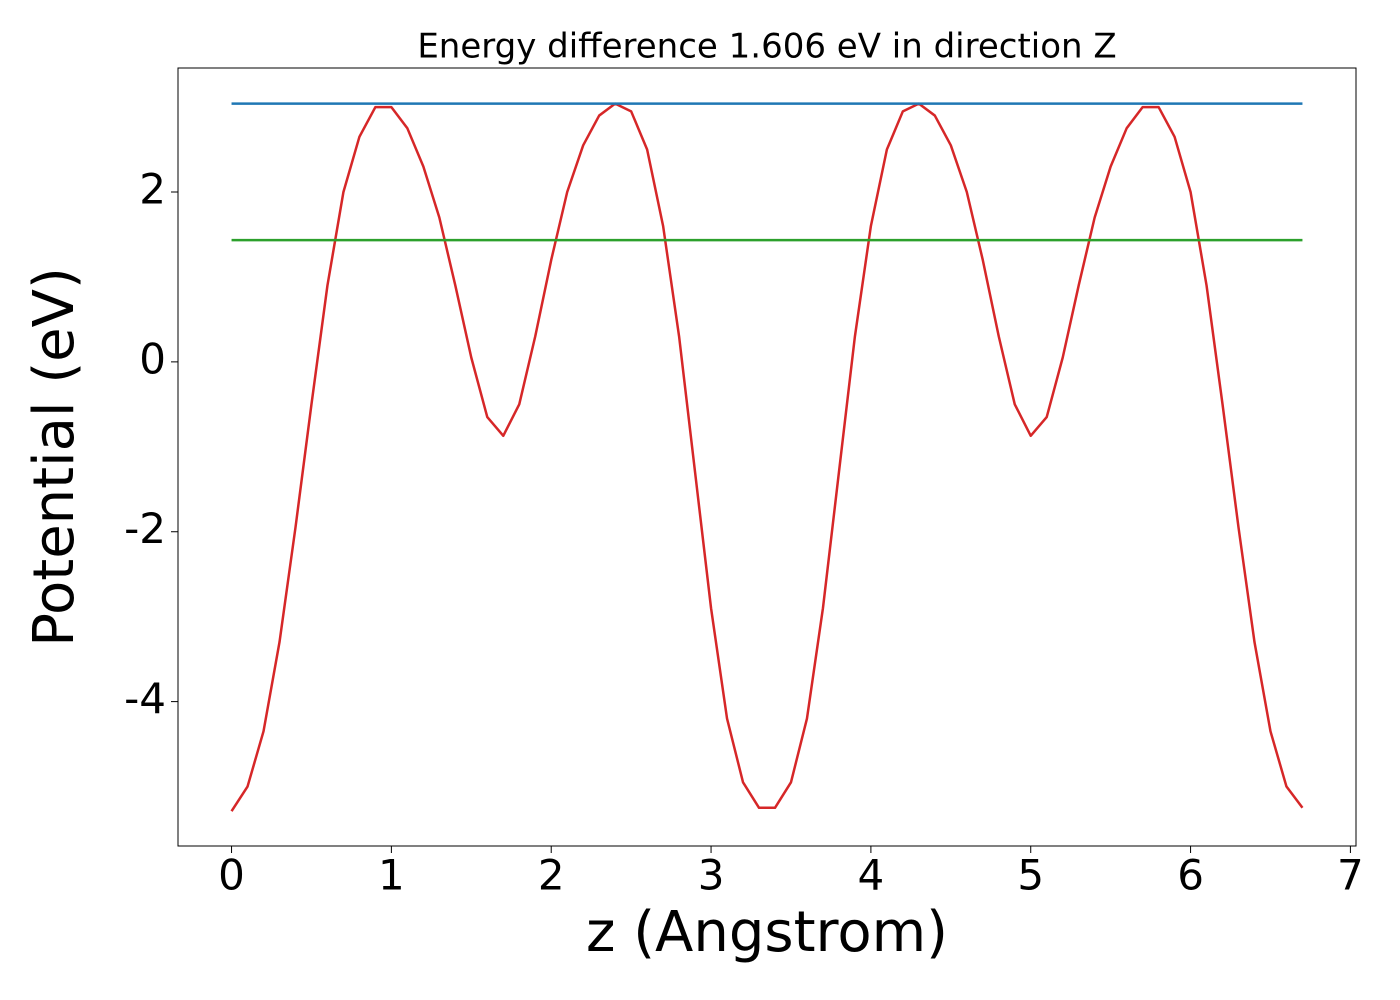 This screenshot has width=1400, height=1000. Describe the element at coordinates (54, 457) in the screenshot. I see `y-axis-label: Potential (eV)` at that location.